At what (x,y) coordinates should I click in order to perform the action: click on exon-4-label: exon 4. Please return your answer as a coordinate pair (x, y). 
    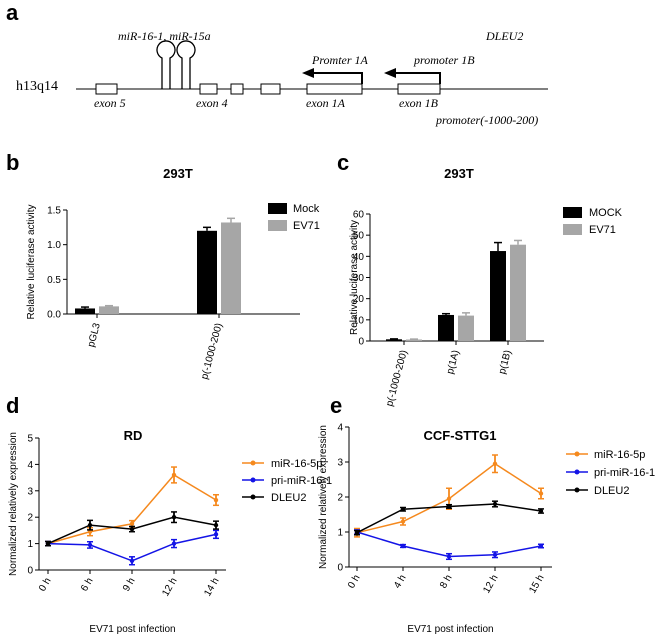
    Looking at the image, I should click on (212, 103).